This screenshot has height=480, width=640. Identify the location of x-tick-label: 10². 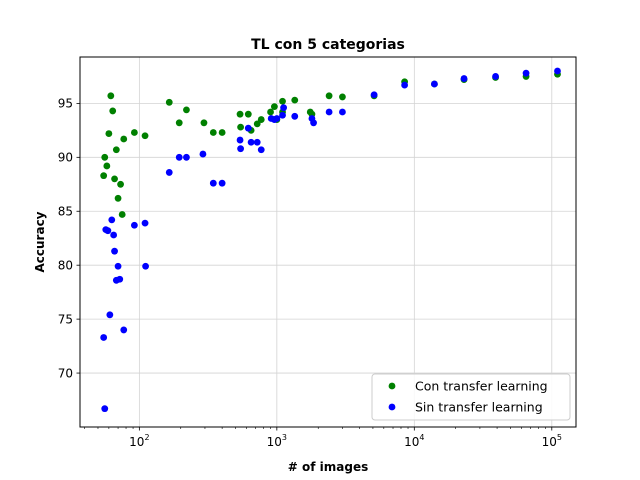
(139, 441).